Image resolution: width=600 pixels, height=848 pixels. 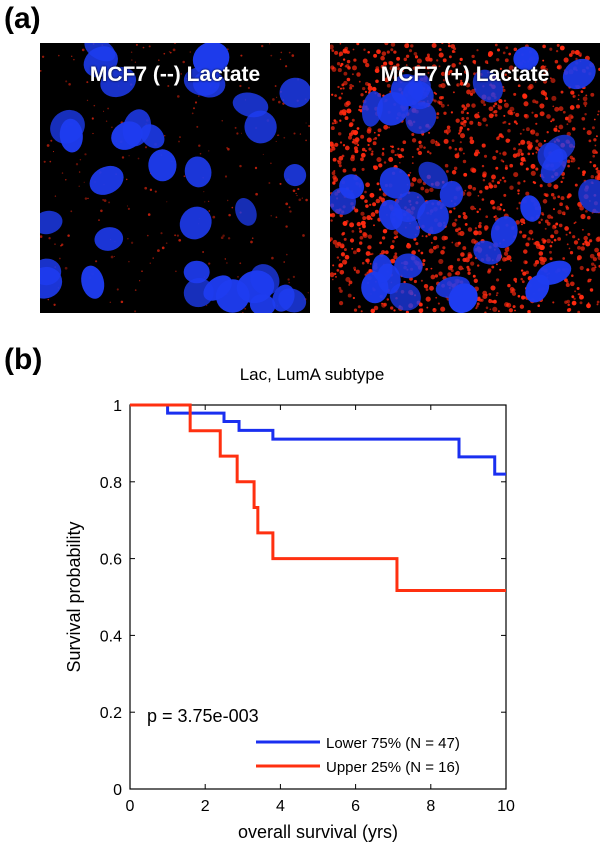 What do you see at coordinates (376, 754) in the screenshot?
I see `legend: Lower 75% (N = 47) Upper 25% (N = 16)` at bounding box center [376, 754].